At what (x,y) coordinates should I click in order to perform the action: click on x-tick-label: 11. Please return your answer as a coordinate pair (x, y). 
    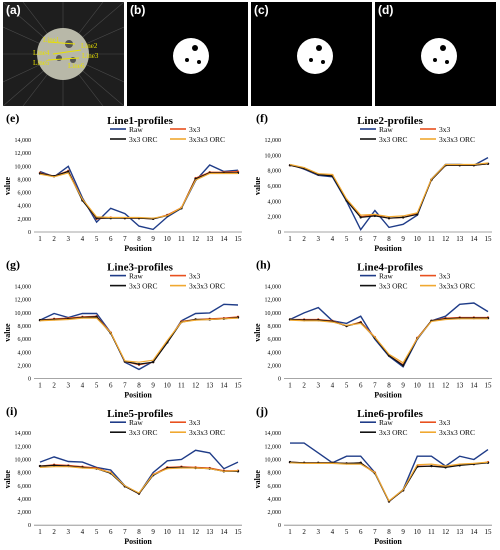
    Looking at the image, I should click on (431, 239).